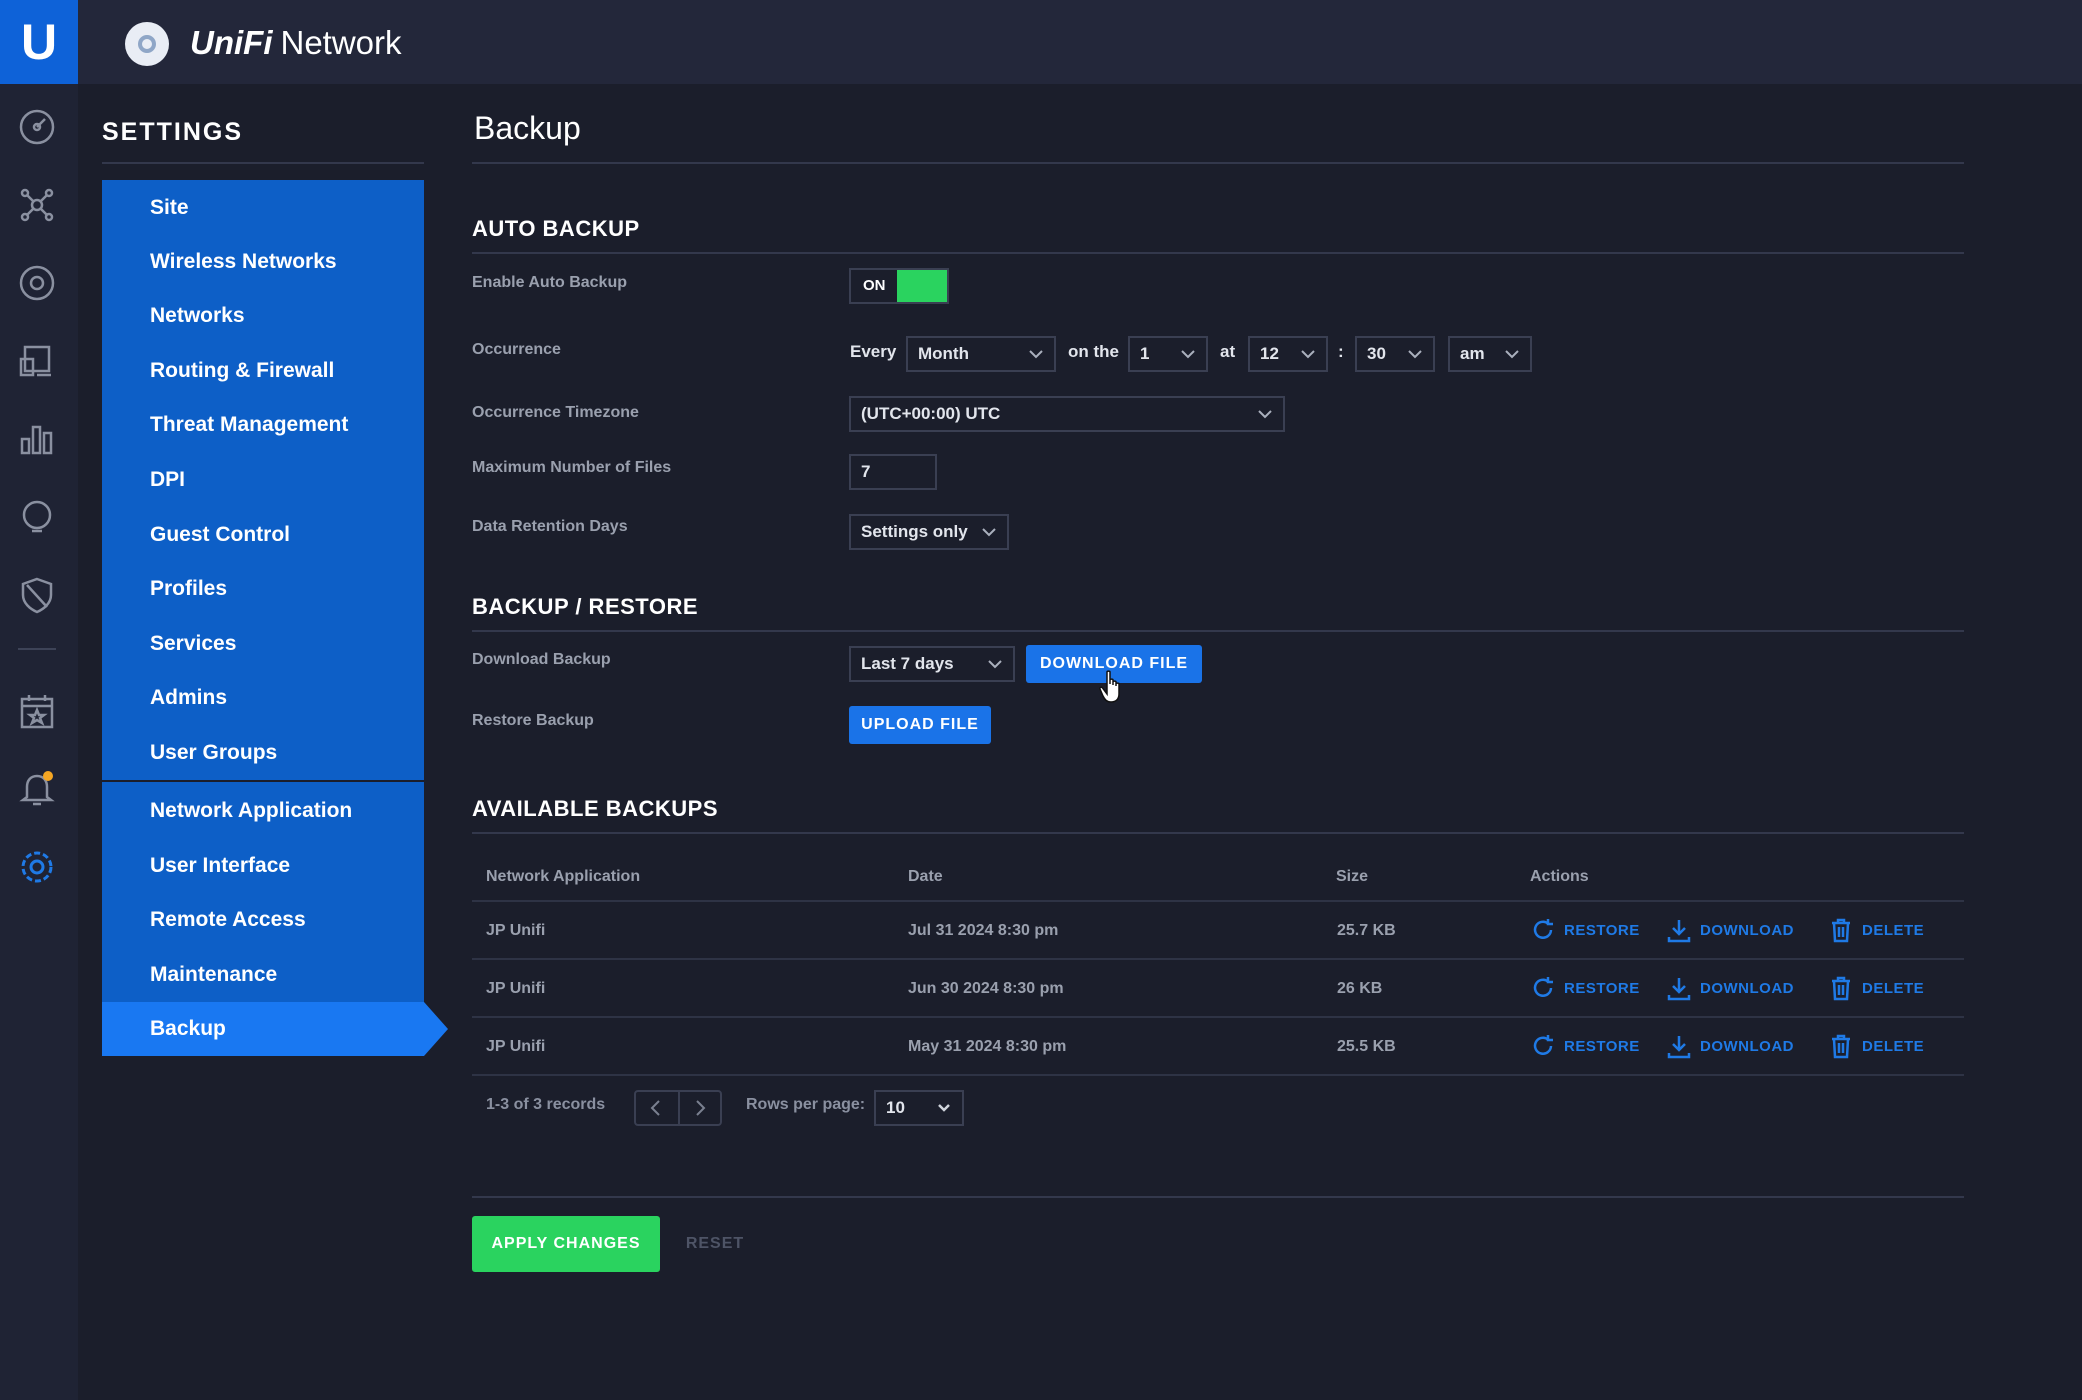 The image size is (2082, 1400). What do you see at coordinates (983, 930) in the screenshot?
I see `row-date: Jul 31 2024 8:30 pm` at bounding box center [983, 930].